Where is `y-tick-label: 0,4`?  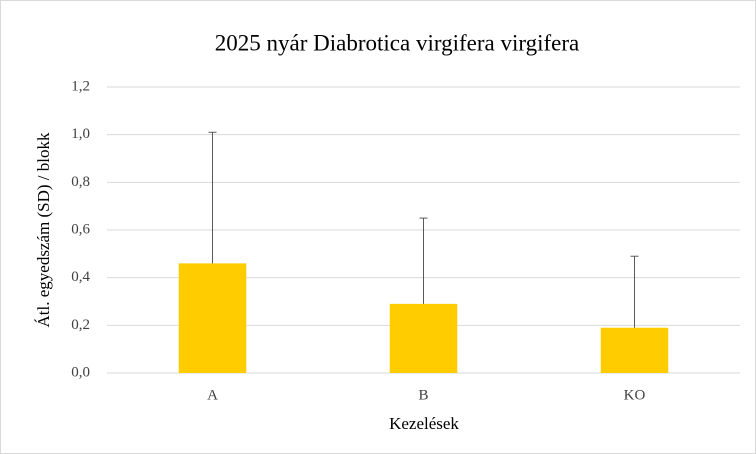
y-tick-label: 0,4 is located at coordinates (80, 277).